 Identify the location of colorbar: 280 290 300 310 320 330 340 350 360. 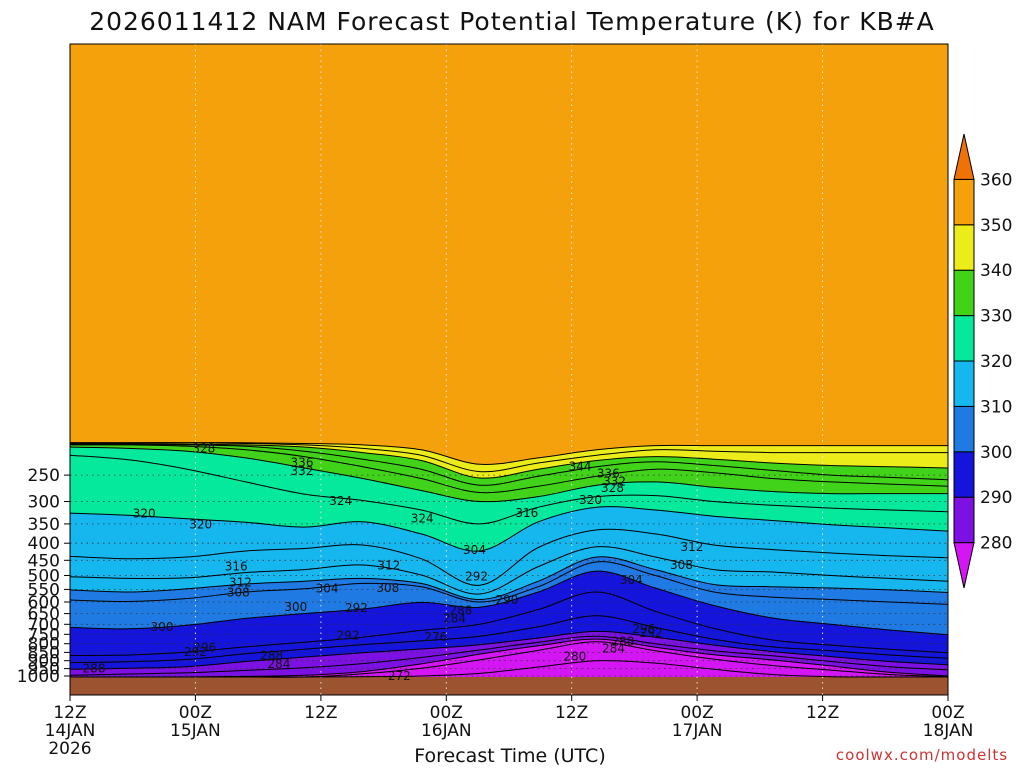
(982, 361).